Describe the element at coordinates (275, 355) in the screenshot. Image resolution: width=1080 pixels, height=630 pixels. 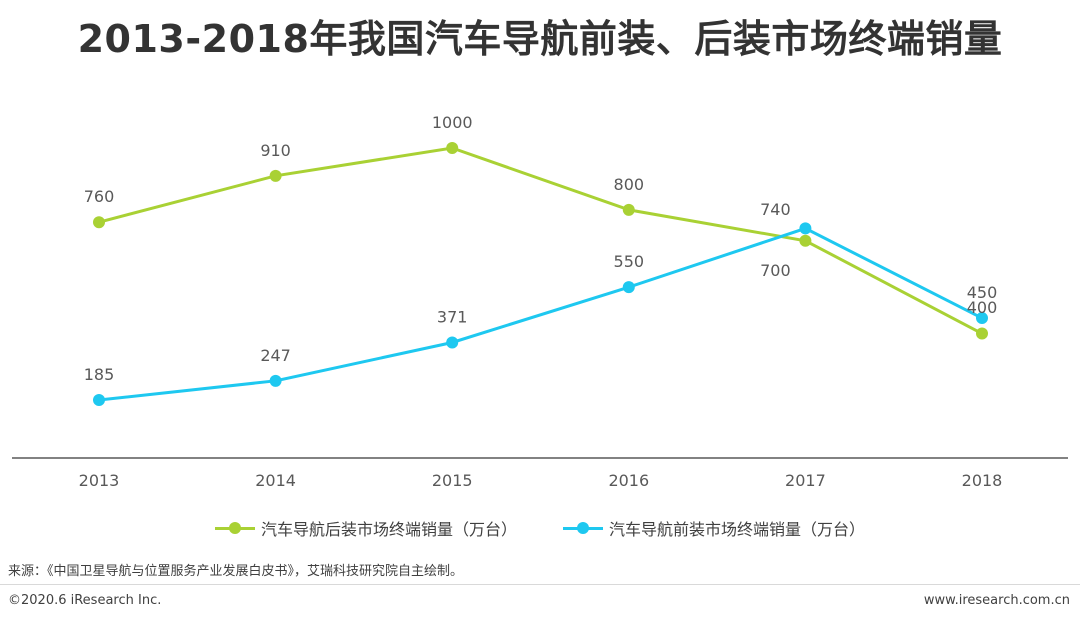
I see `data-label-1-2014: 247` at that location.